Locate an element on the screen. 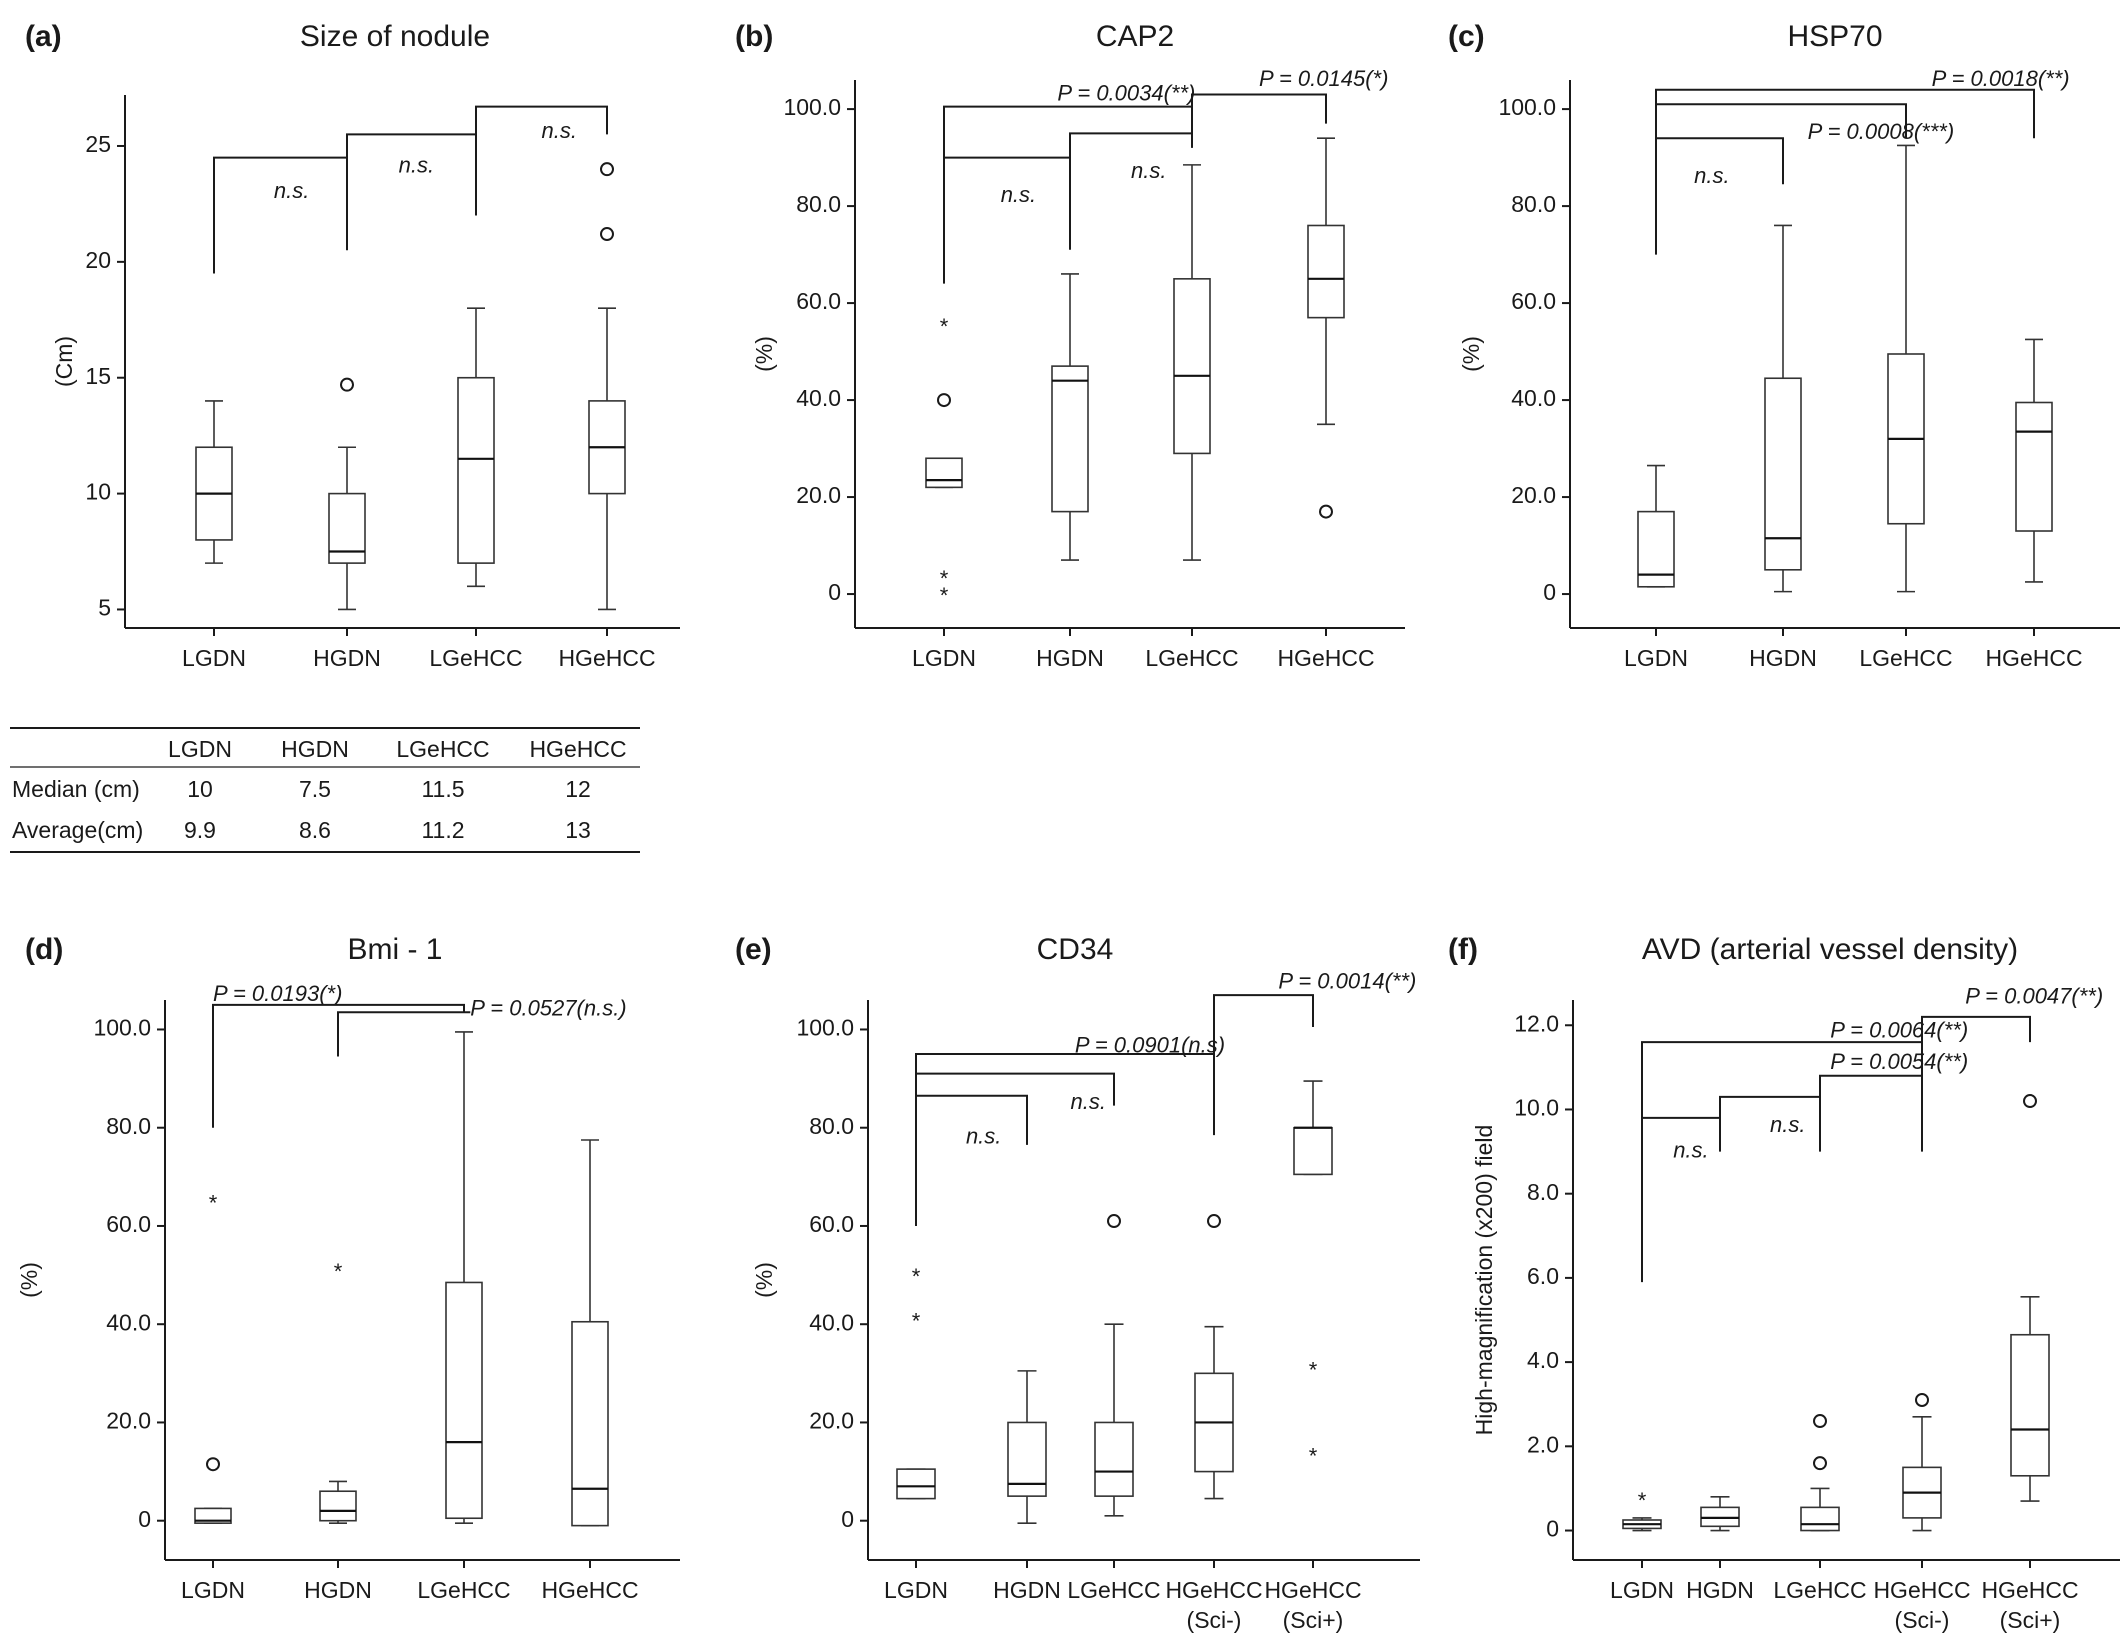 The height and width of the screenshot is (1635, 2128). y-tick-label-e: 0 is located at coordinates (847, 1519).